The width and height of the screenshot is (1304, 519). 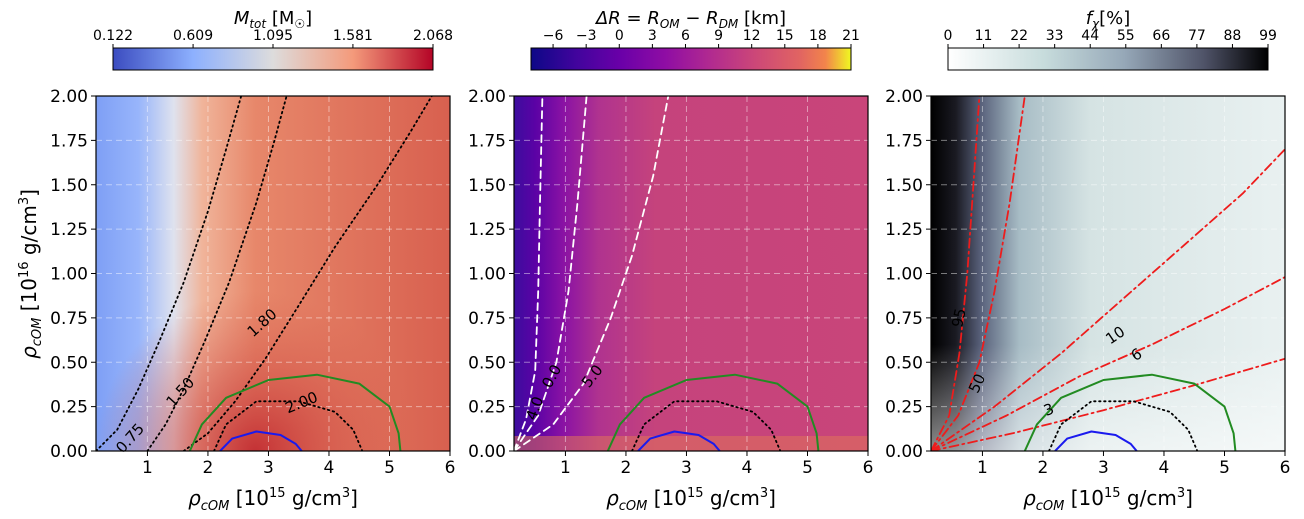 What do you see at coordinates (1161, 36) in the screenshot?
I see `colorbar-tick-label: 66` at bounding box center [1161, 36].